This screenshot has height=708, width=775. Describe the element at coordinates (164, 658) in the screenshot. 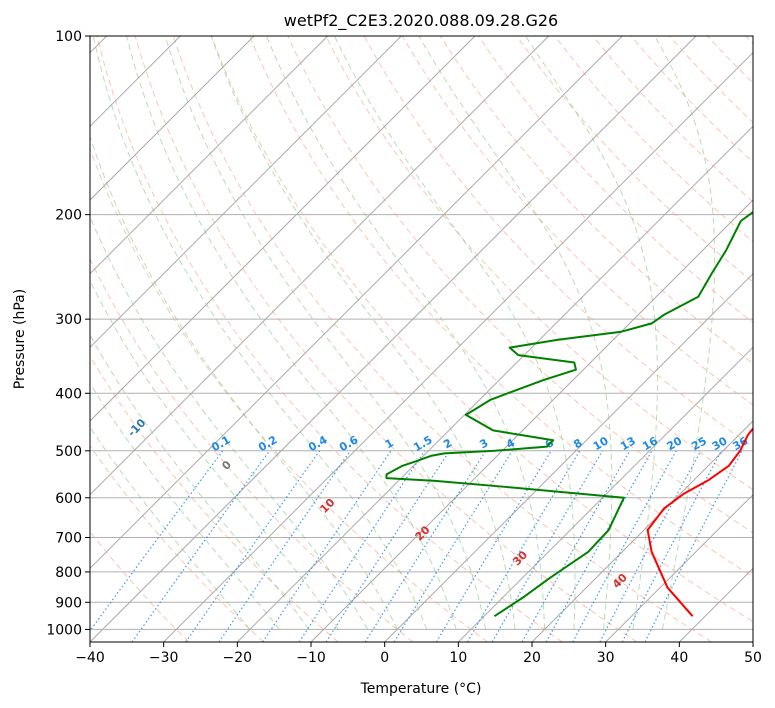

I see `x-tick-label: −30` at that location.